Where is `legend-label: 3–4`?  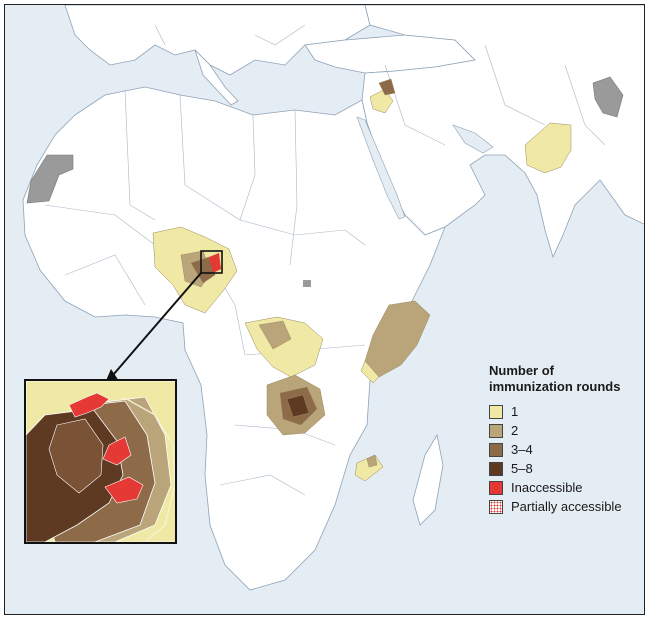 legend-label: 3–4 is located at coordinates (522, 449).